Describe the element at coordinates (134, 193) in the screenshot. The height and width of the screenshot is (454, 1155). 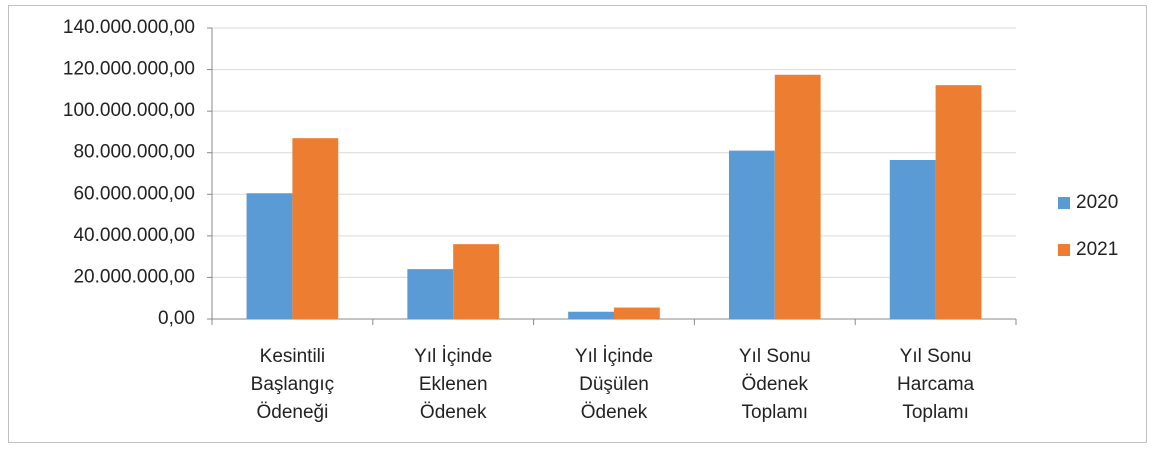
I see `y-tick-label: 60.000.000,00` at that location.